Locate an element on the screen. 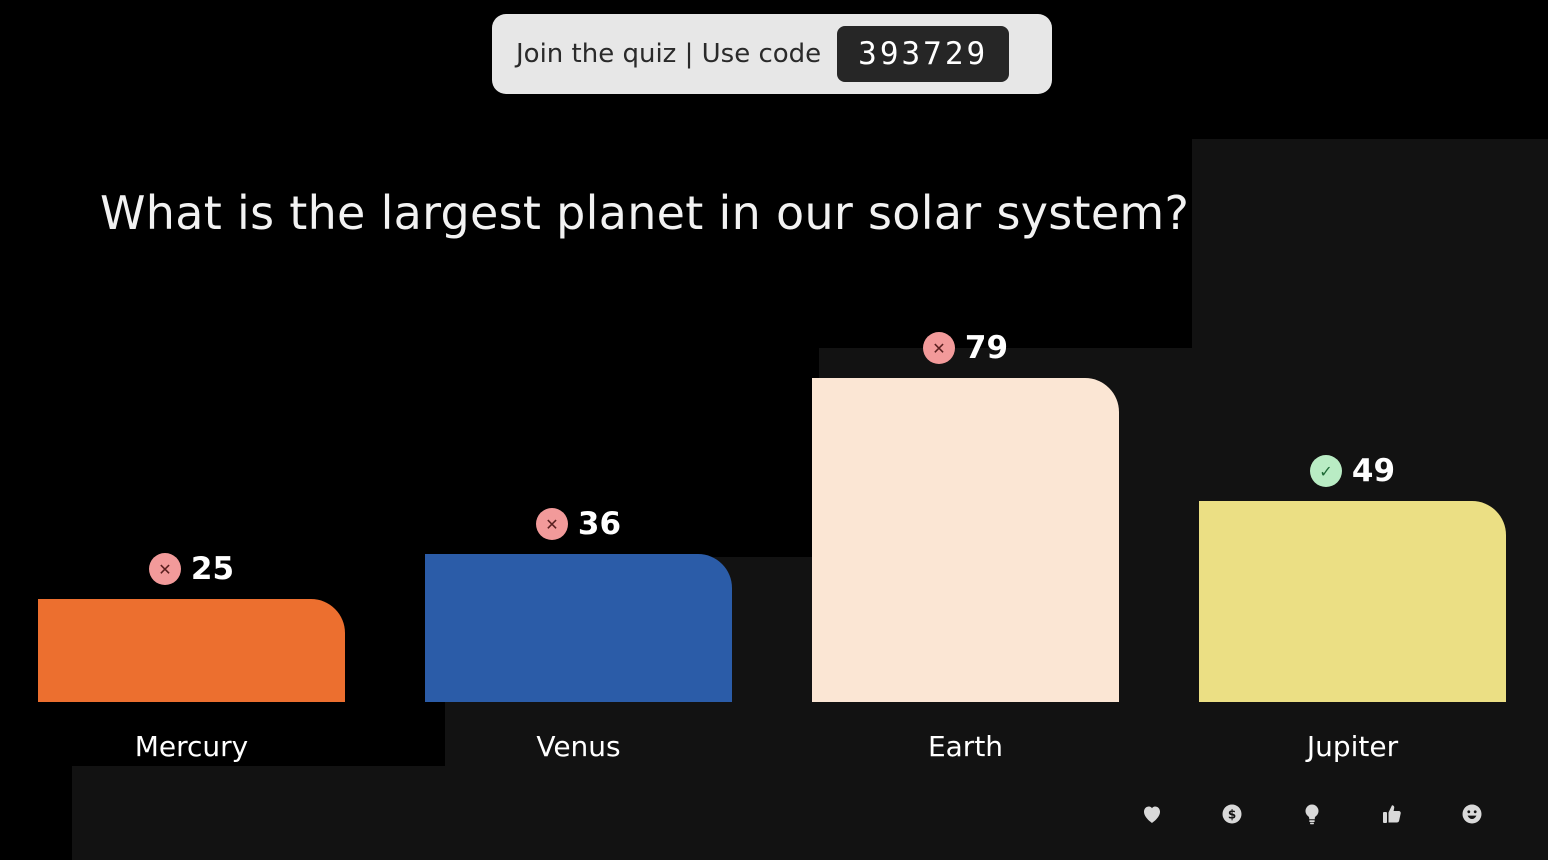  join-instructions: Join the quiz | Use code is located at coordinates (669, 54).